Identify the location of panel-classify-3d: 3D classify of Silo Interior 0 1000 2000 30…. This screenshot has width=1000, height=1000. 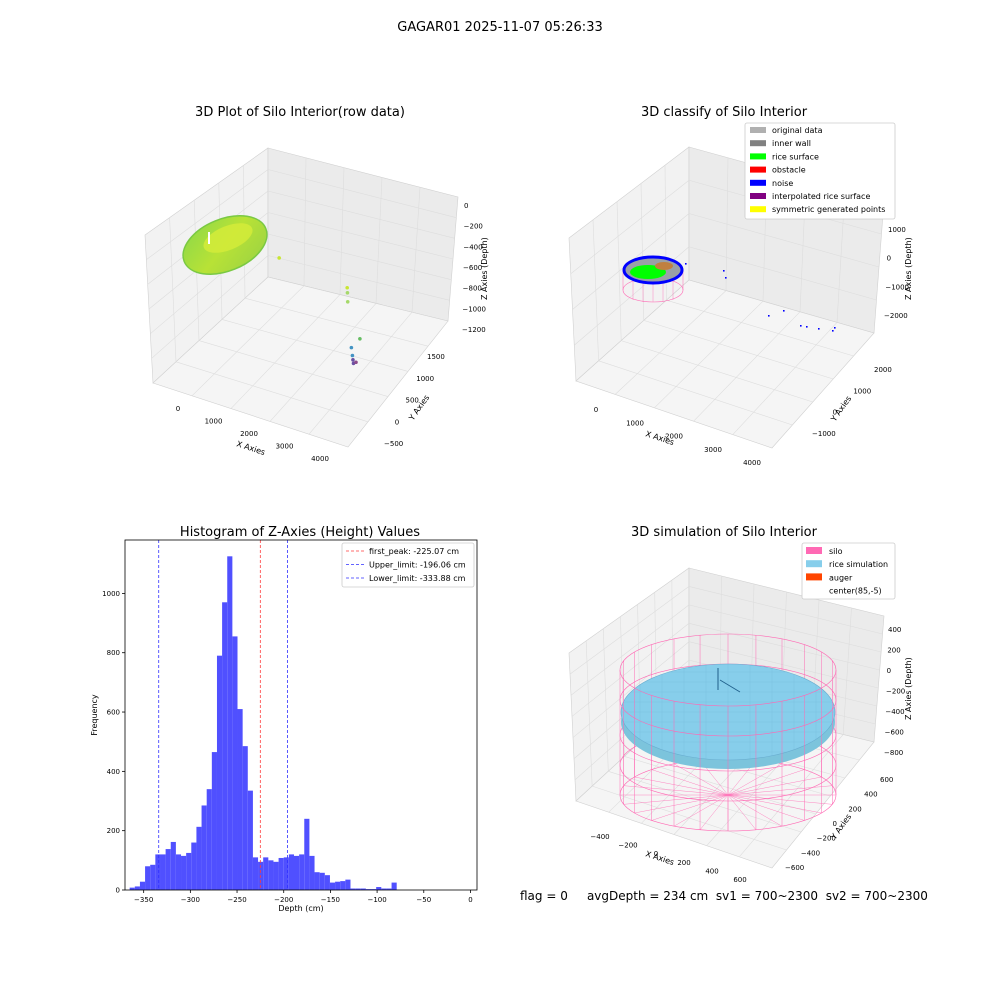
(740, 286).